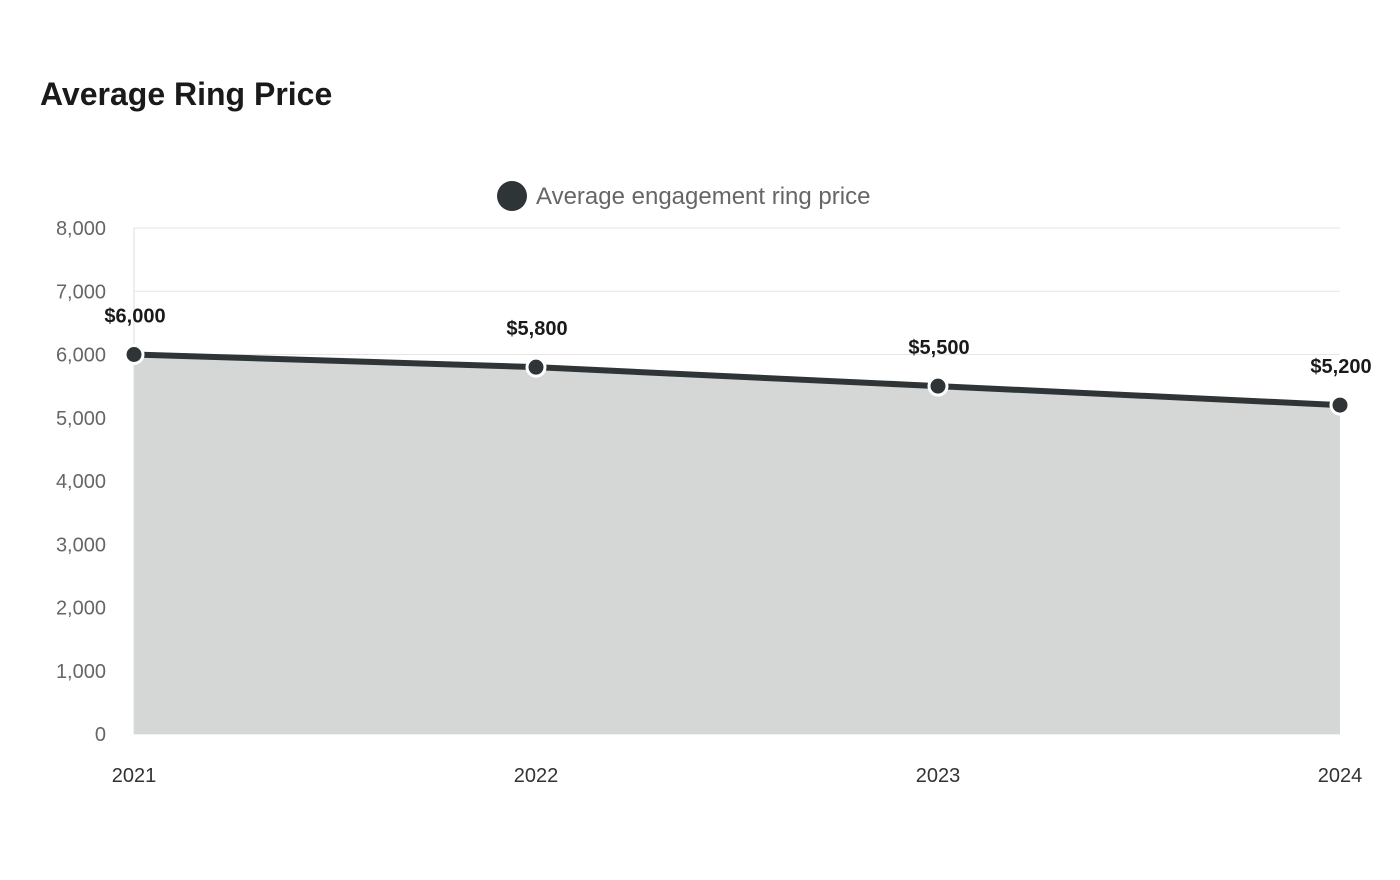 Image resolution: width=1400 pixels, height=880 pixels. Describe the element at coordinates (134, 317) in the screenshot. I see `data-label: $6,000` at that location.